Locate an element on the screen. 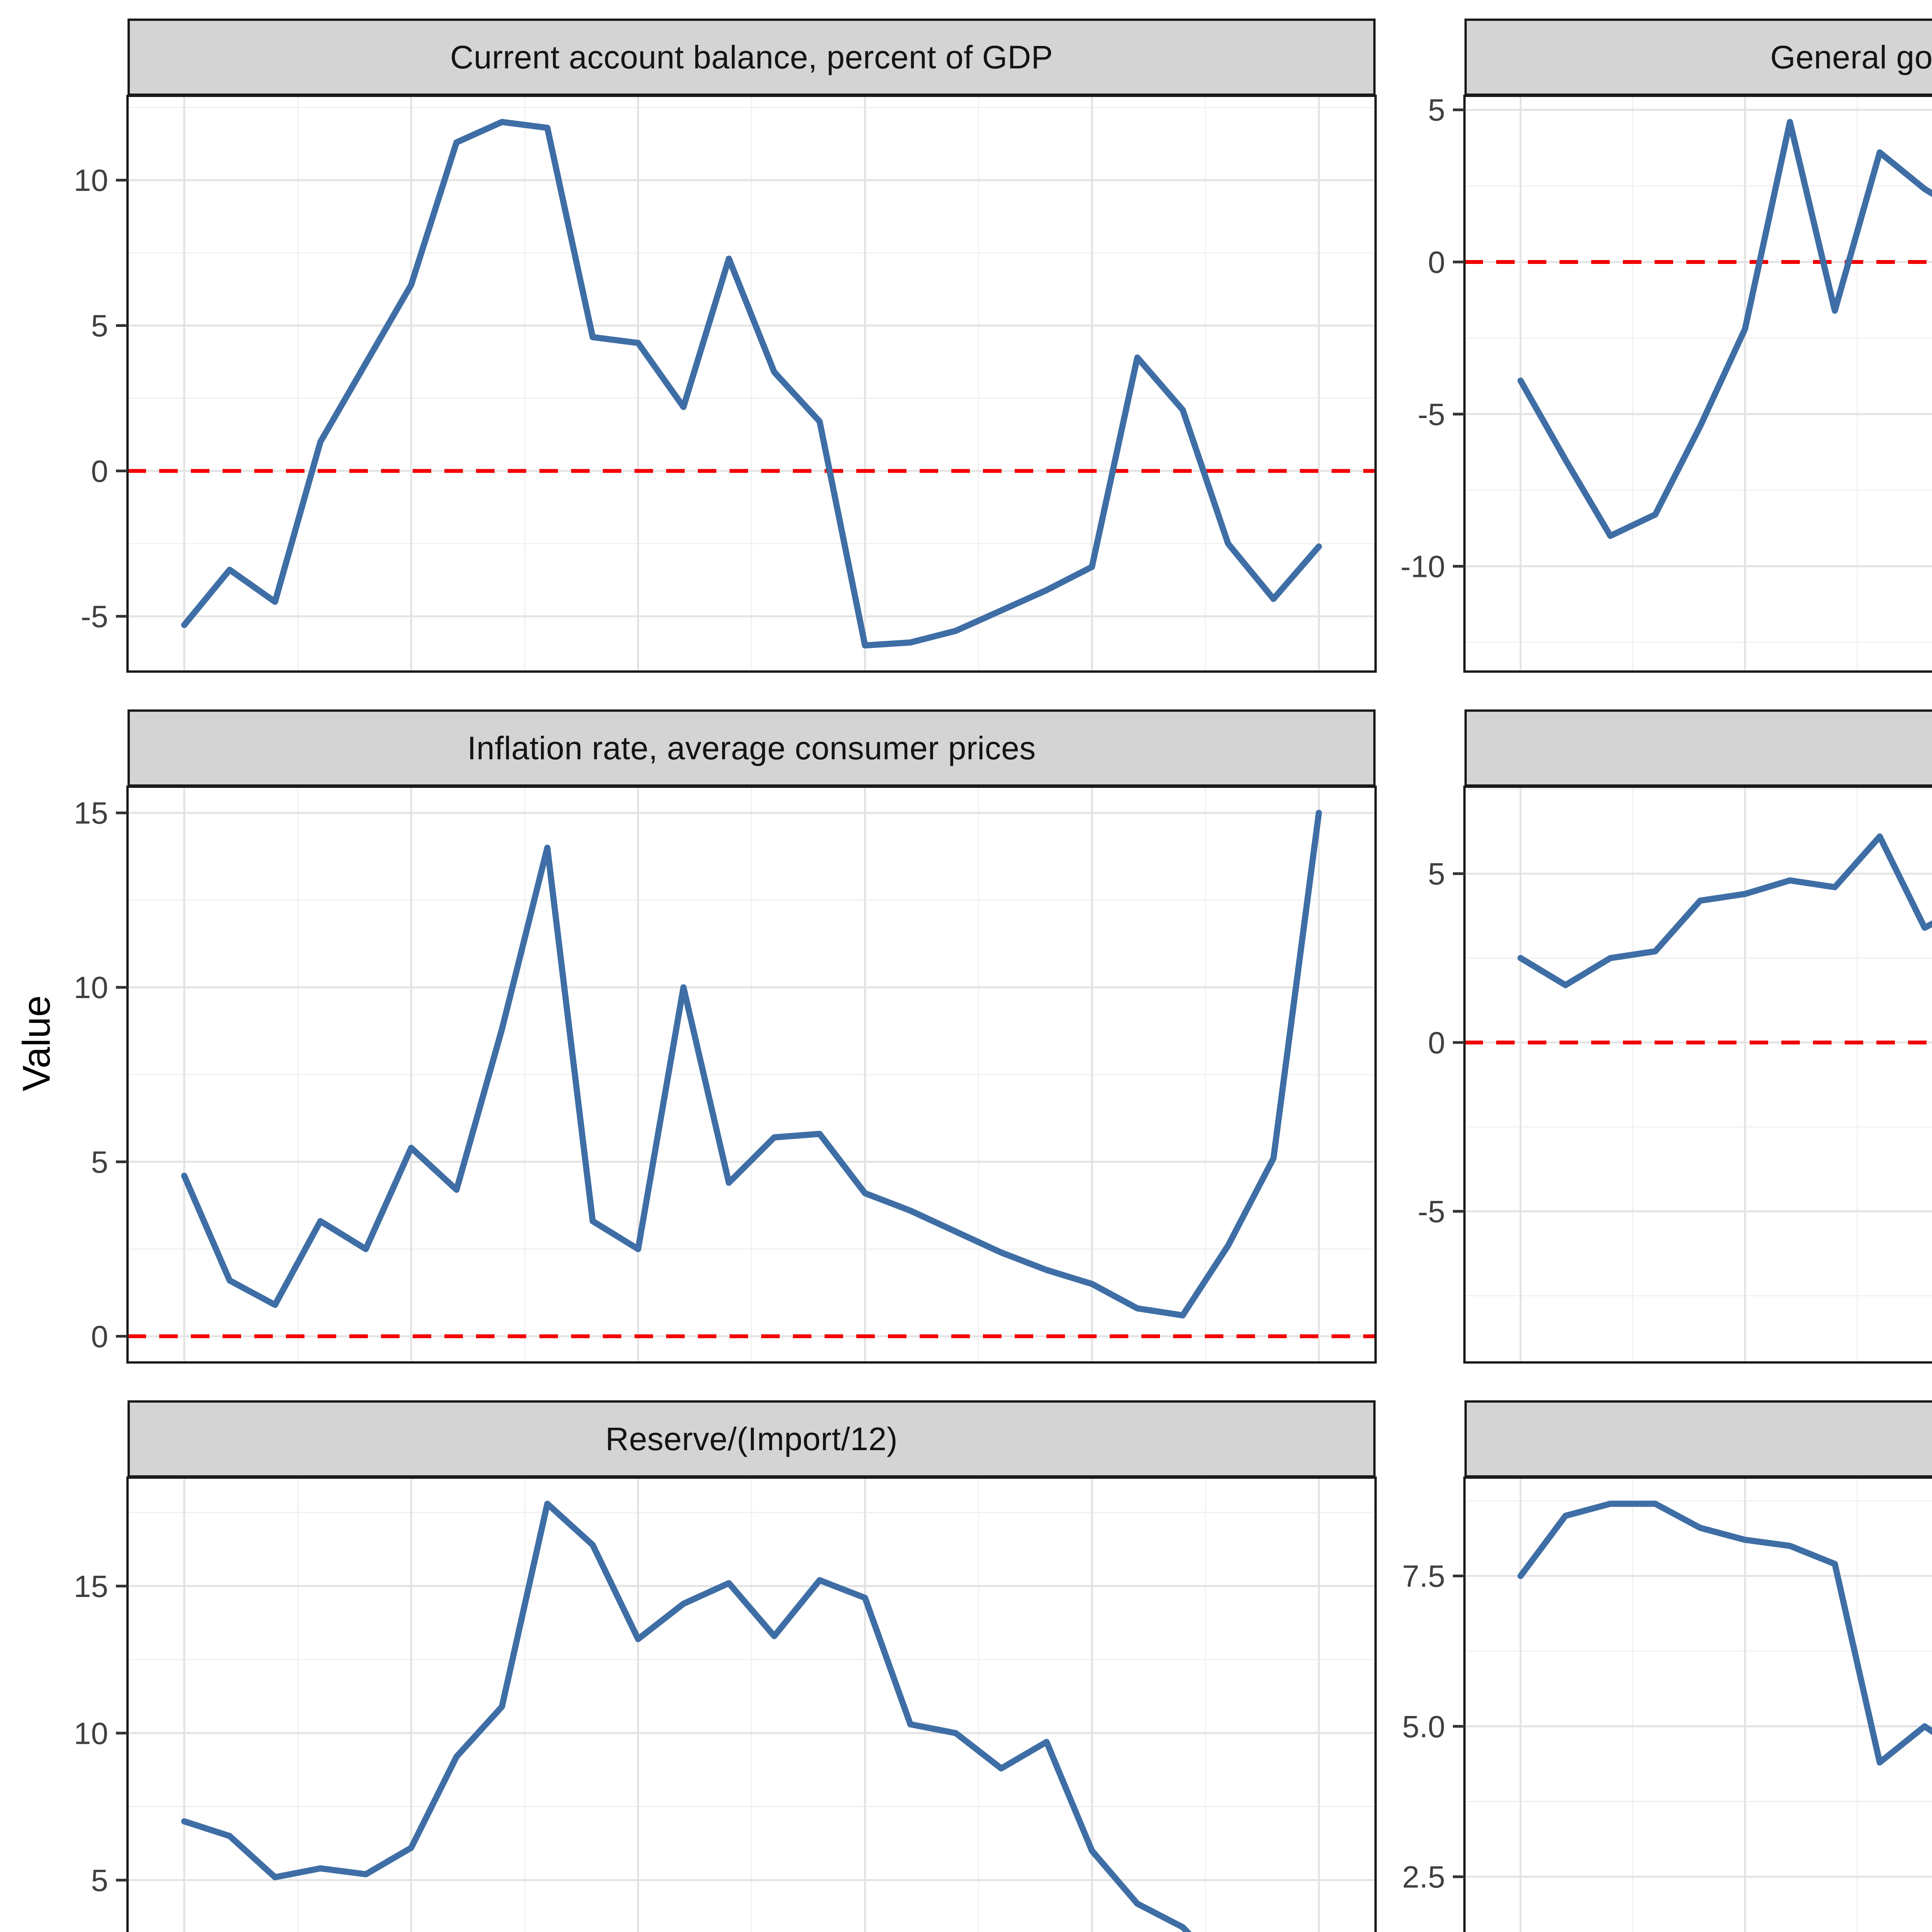 The width and height of the screenshot is (1932, 1932). y-tick-label: -10 is located at coordinates (1423, 567).